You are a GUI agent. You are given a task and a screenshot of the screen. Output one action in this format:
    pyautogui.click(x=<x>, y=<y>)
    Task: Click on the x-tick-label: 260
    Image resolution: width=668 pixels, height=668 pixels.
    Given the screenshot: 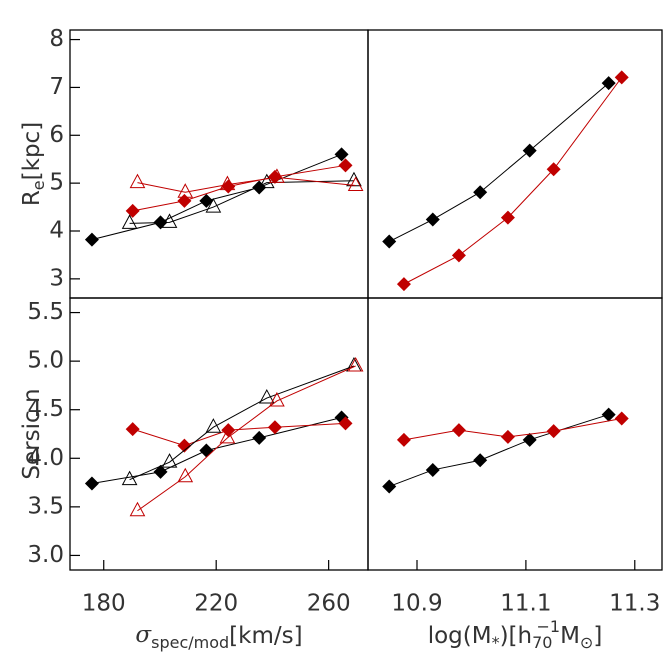 What is the action you would take?
    pyautogui.click(x=329, y=604)
    